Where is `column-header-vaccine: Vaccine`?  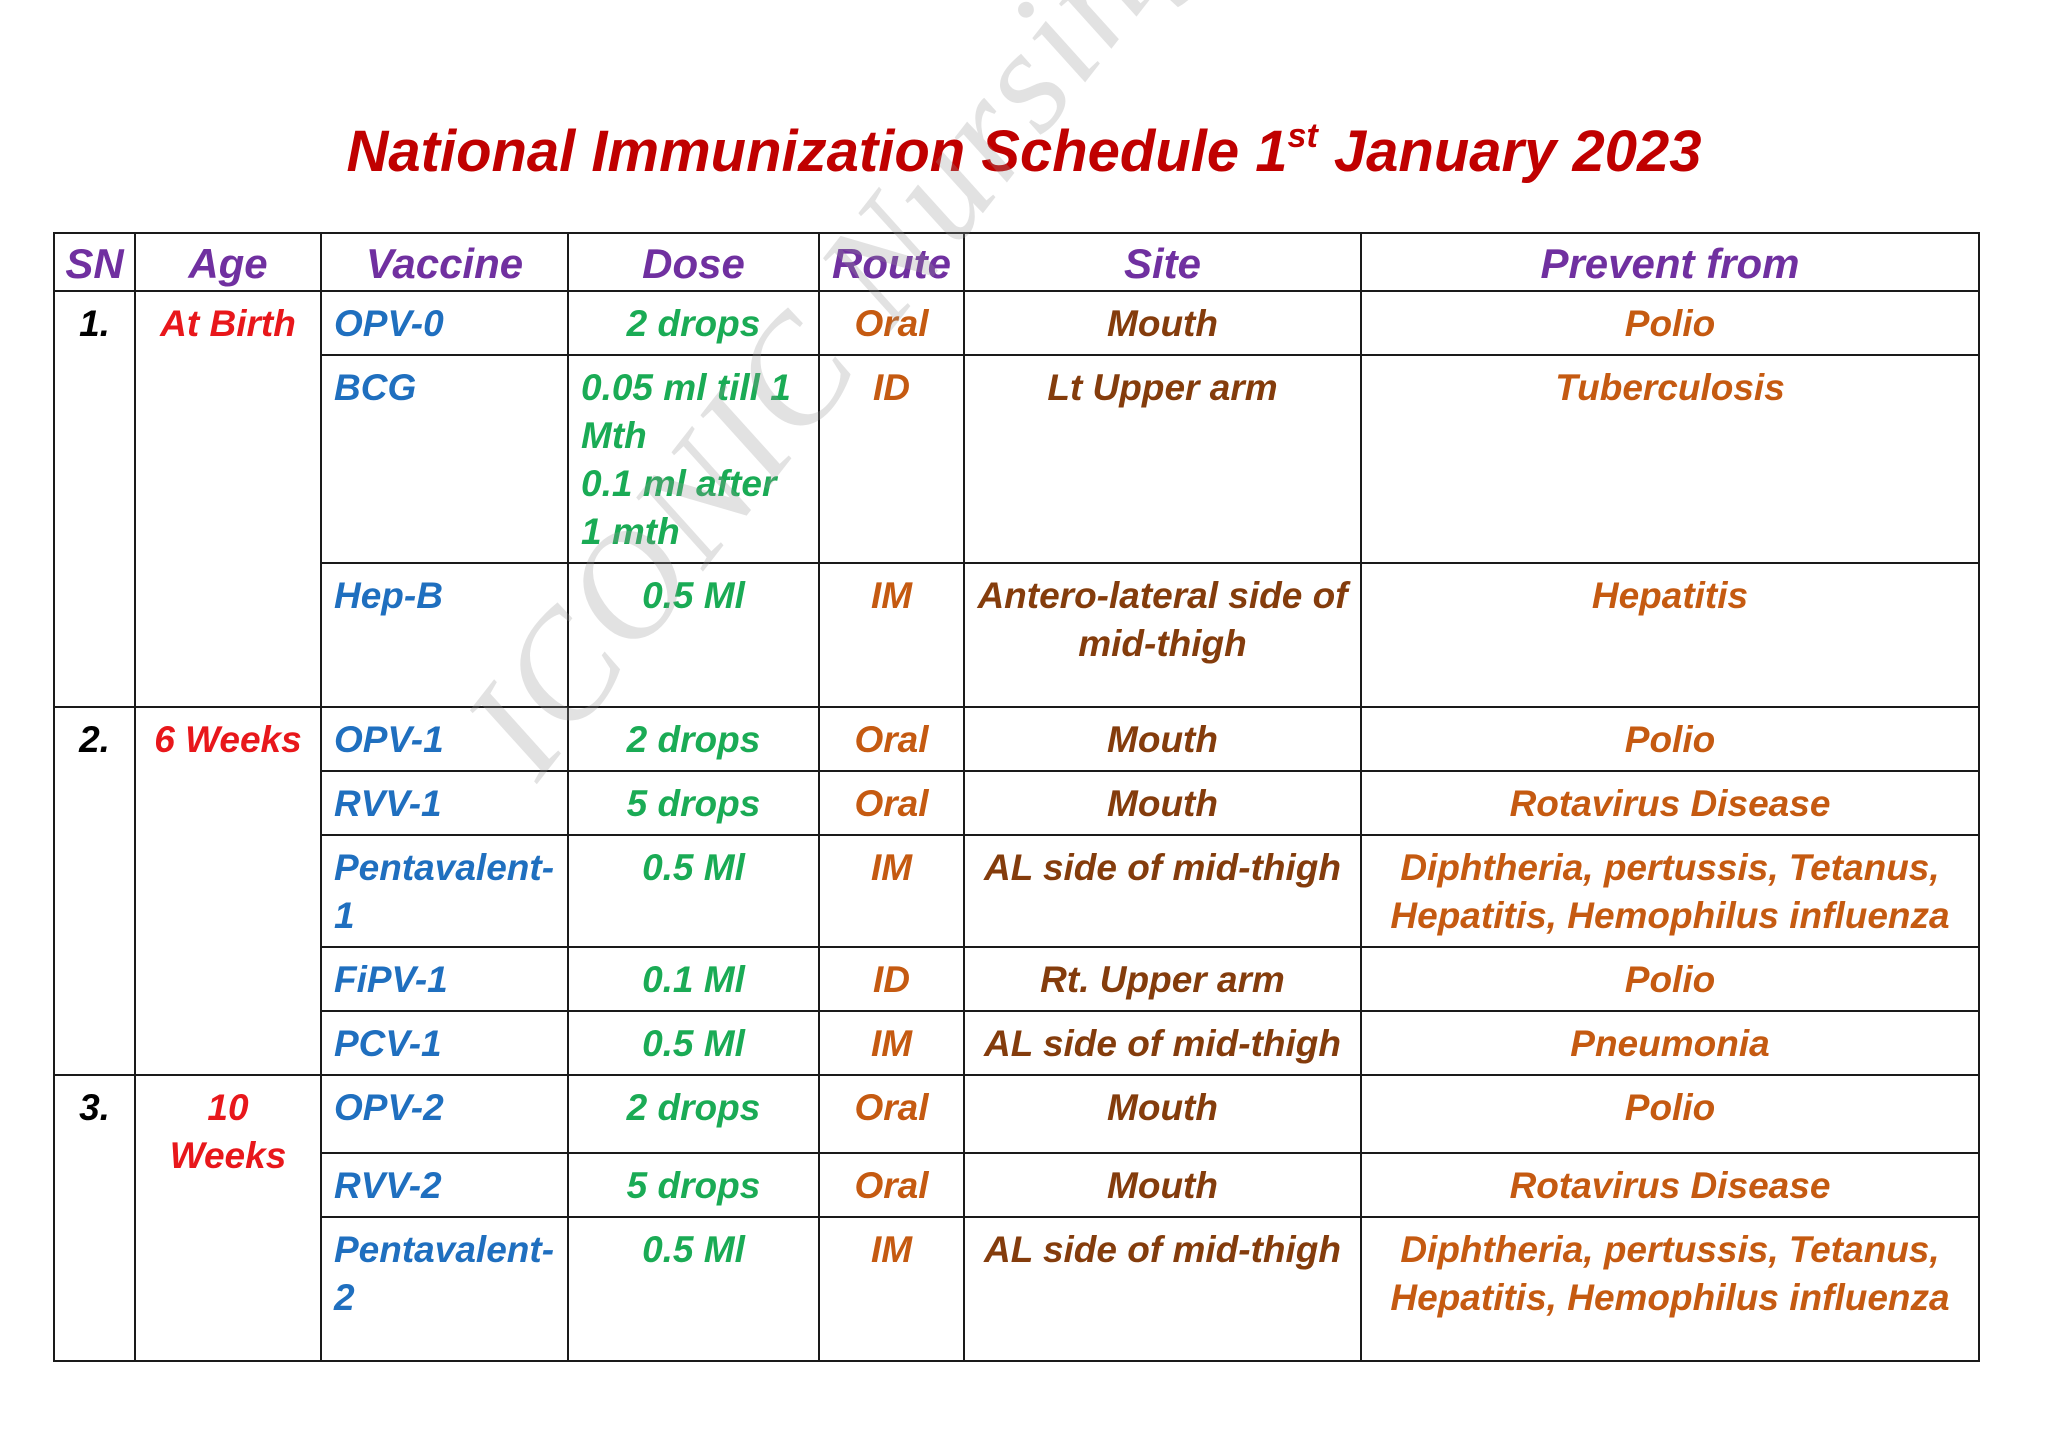
column-header-vaccine: Vaccine is located at coordinates (444, 262).